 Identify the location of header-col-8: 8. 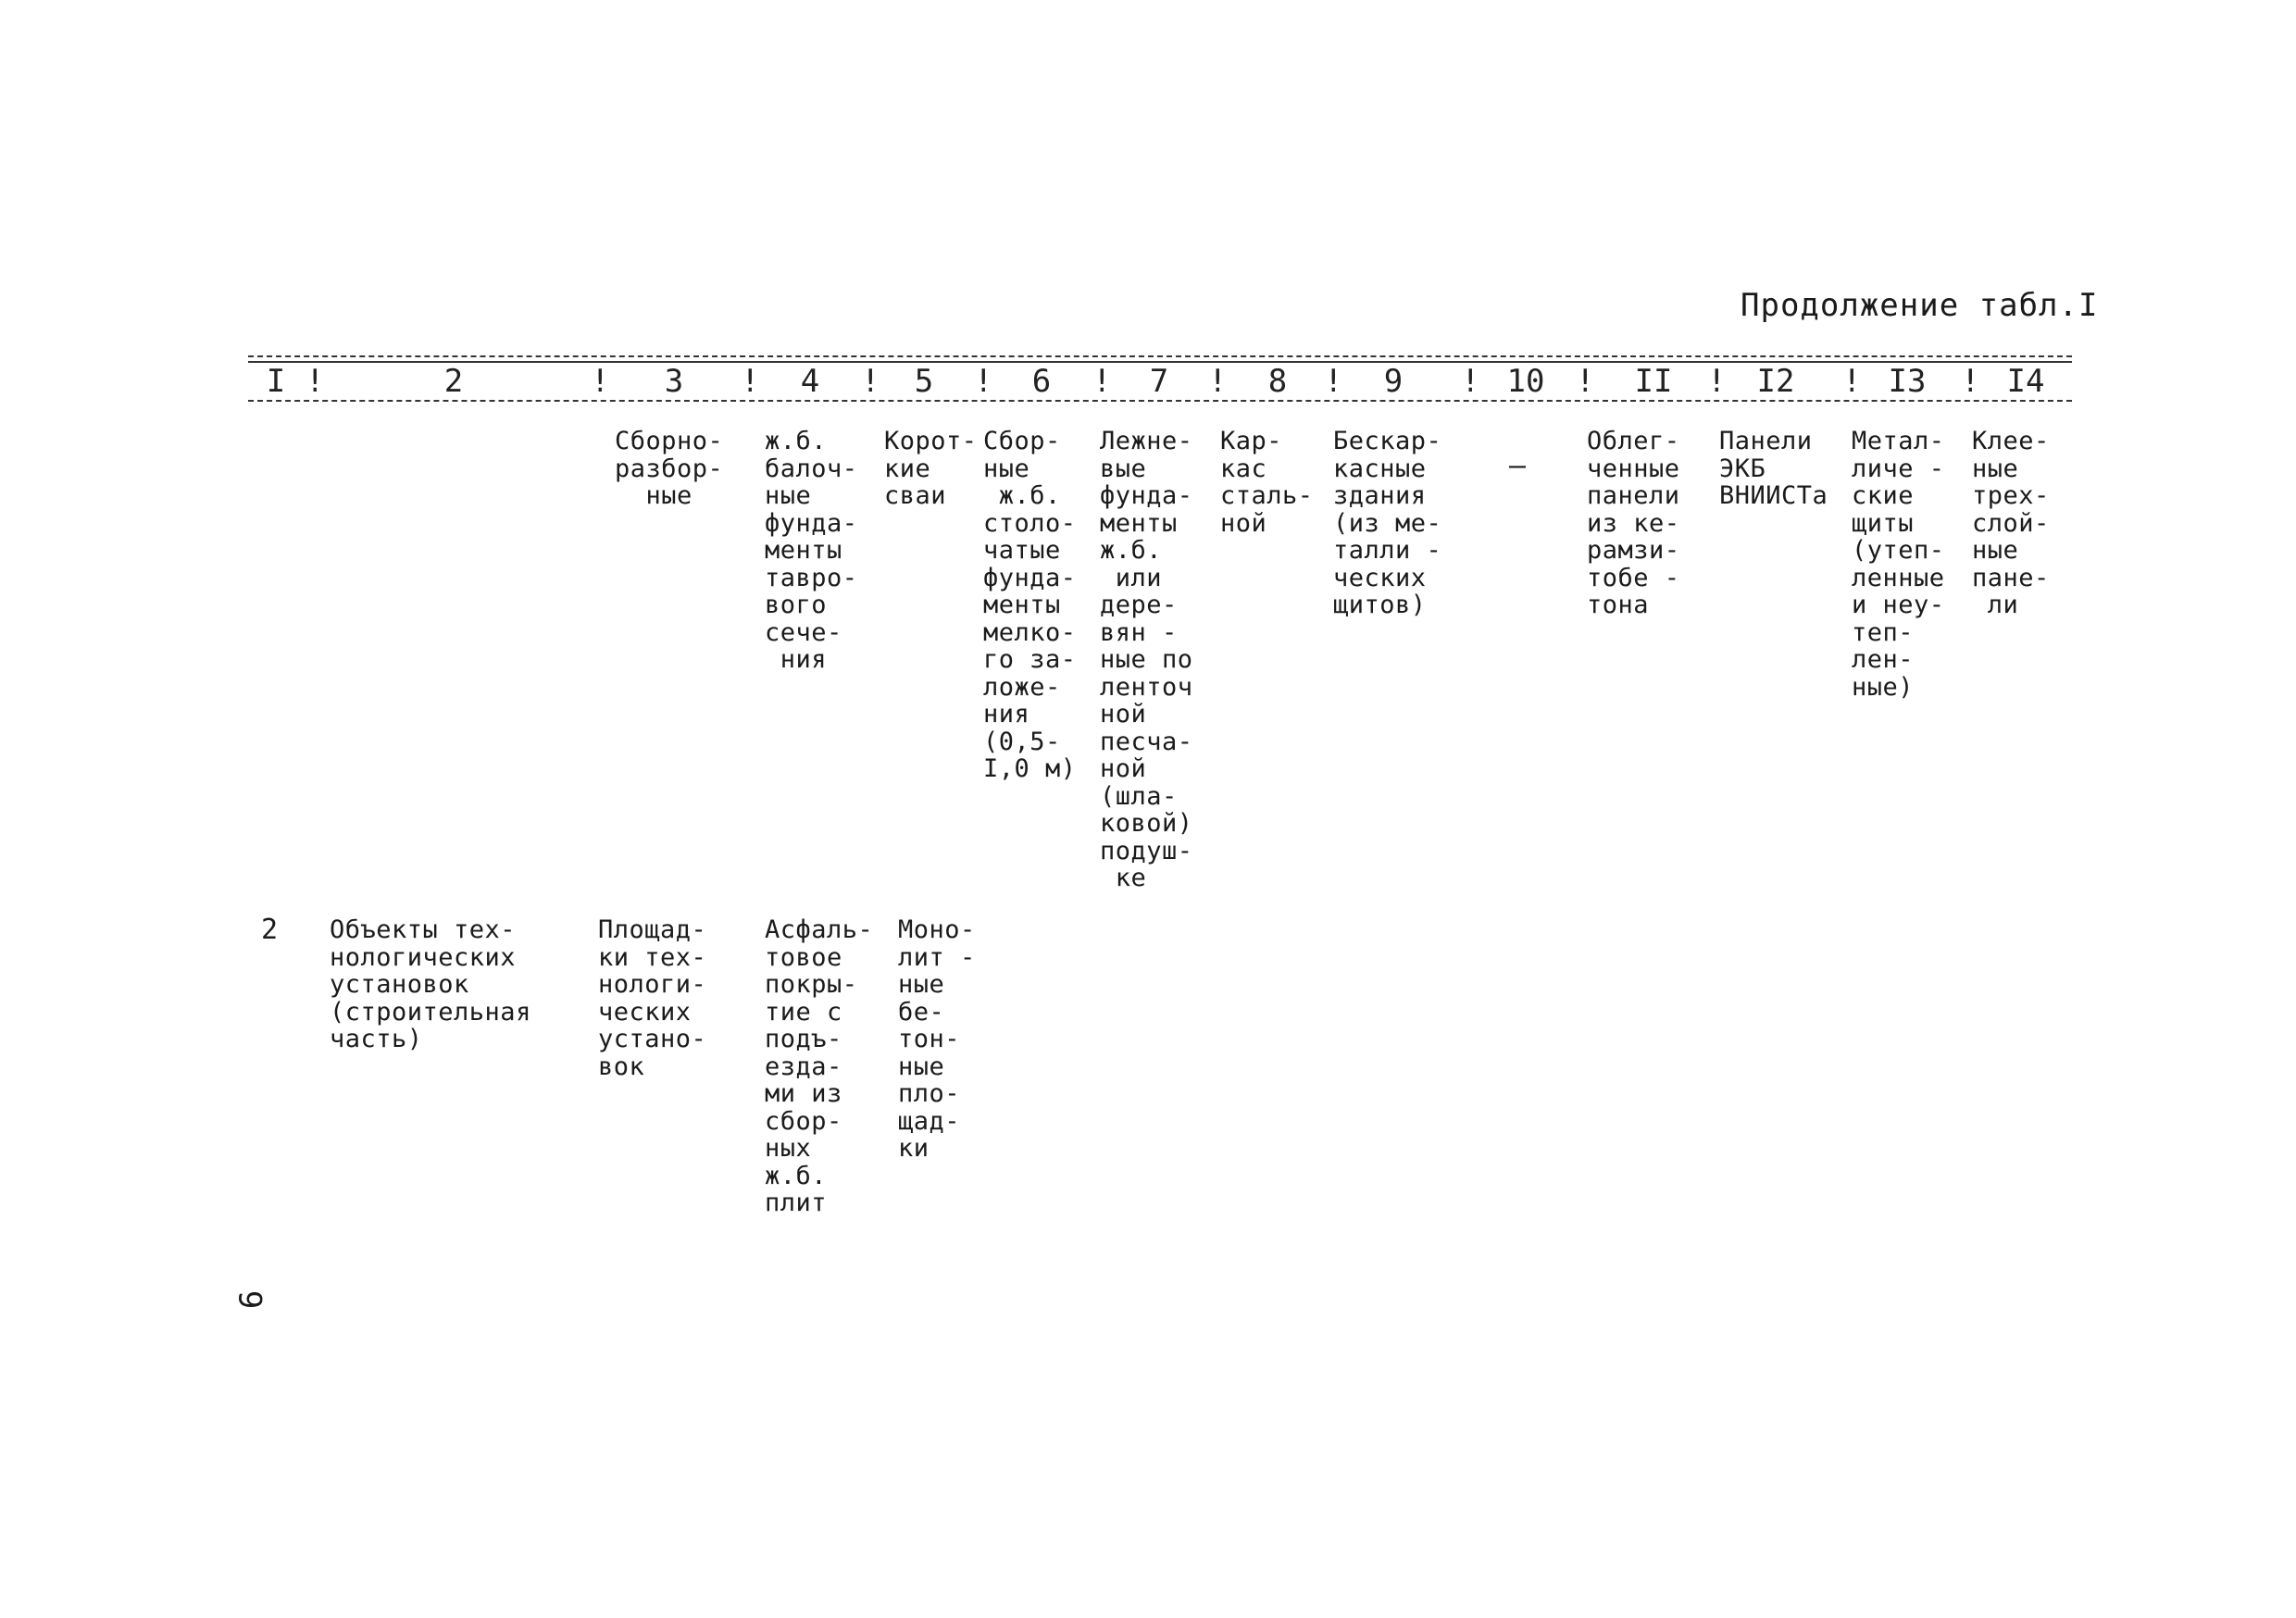
(1277, 381).